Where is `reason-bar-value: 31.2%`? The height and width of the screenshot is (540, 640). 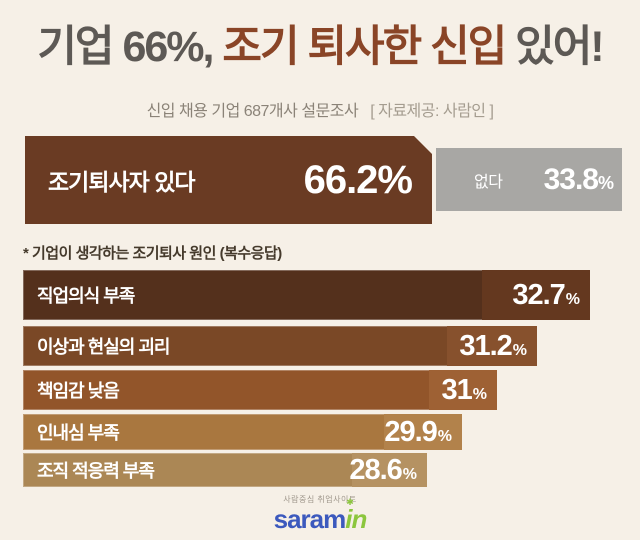 reason-bar-value: 31.2% is located at coordinates (493, 345).